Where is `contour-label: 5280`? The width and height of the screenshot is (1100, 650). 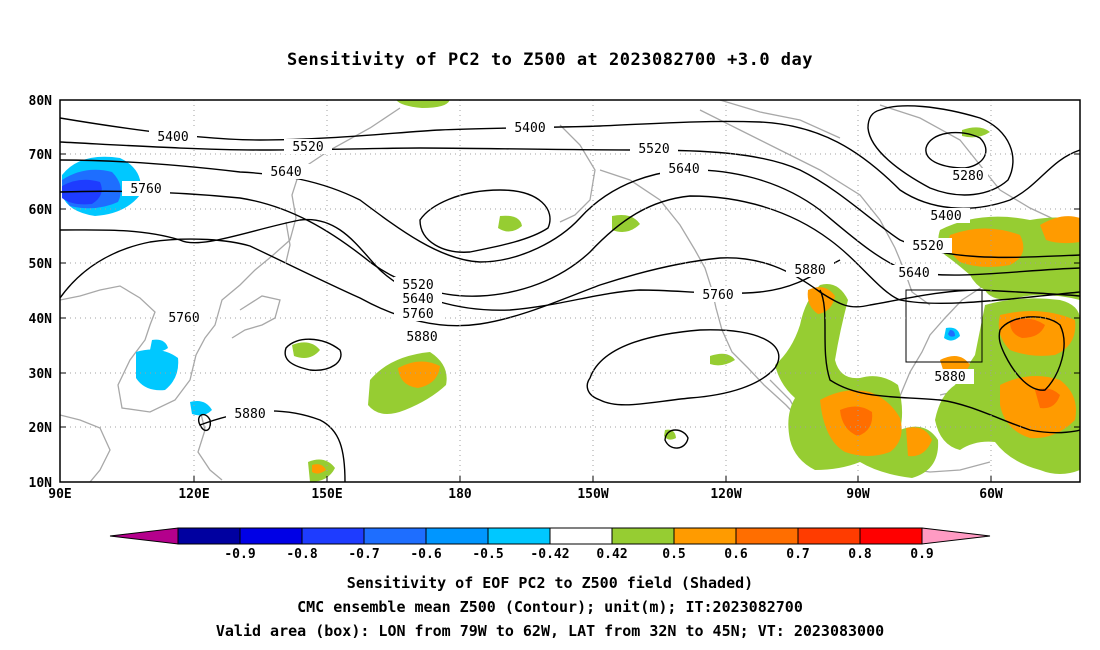 contour-label: 5280 is located at coordinates (968, 176).